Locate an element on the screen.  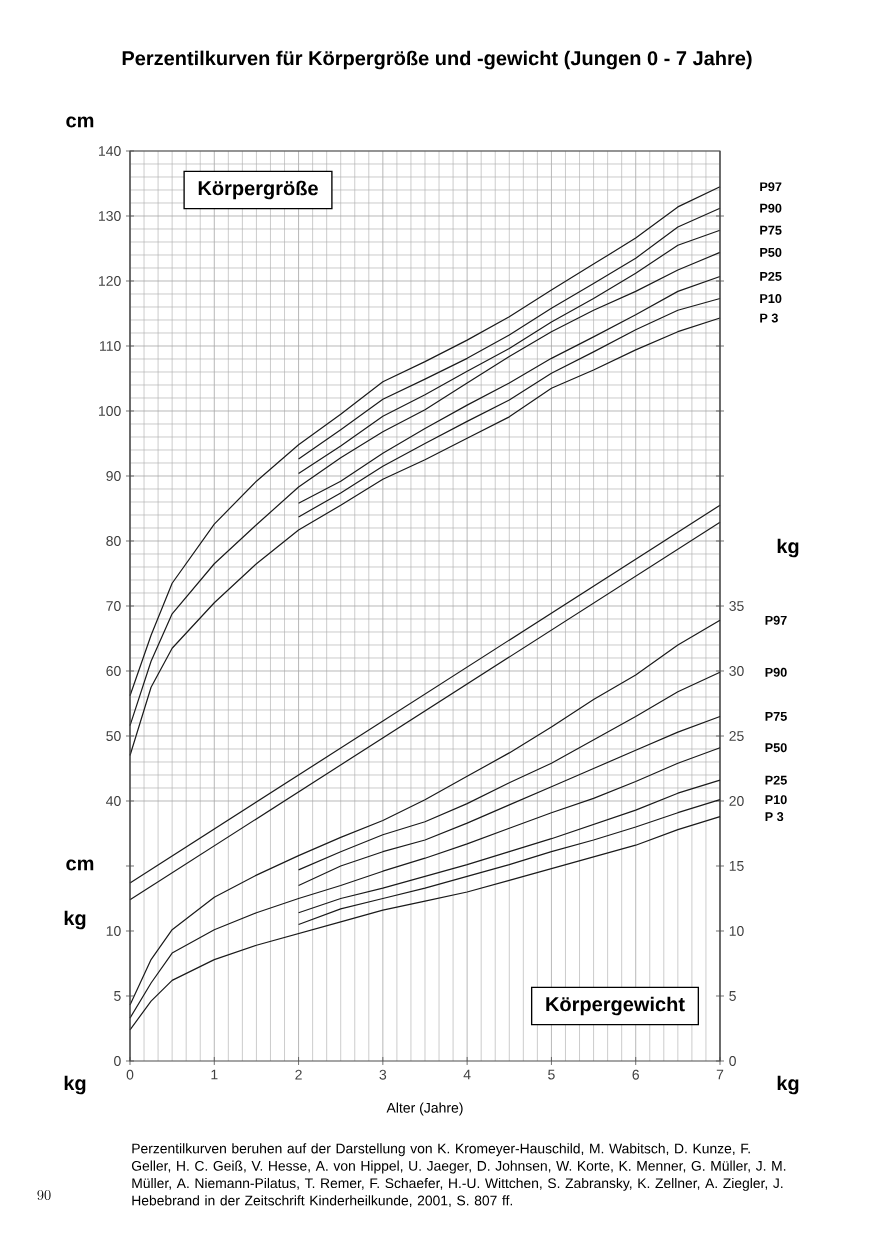
y-tick-label: 70 is located at coordinates (113, 606).